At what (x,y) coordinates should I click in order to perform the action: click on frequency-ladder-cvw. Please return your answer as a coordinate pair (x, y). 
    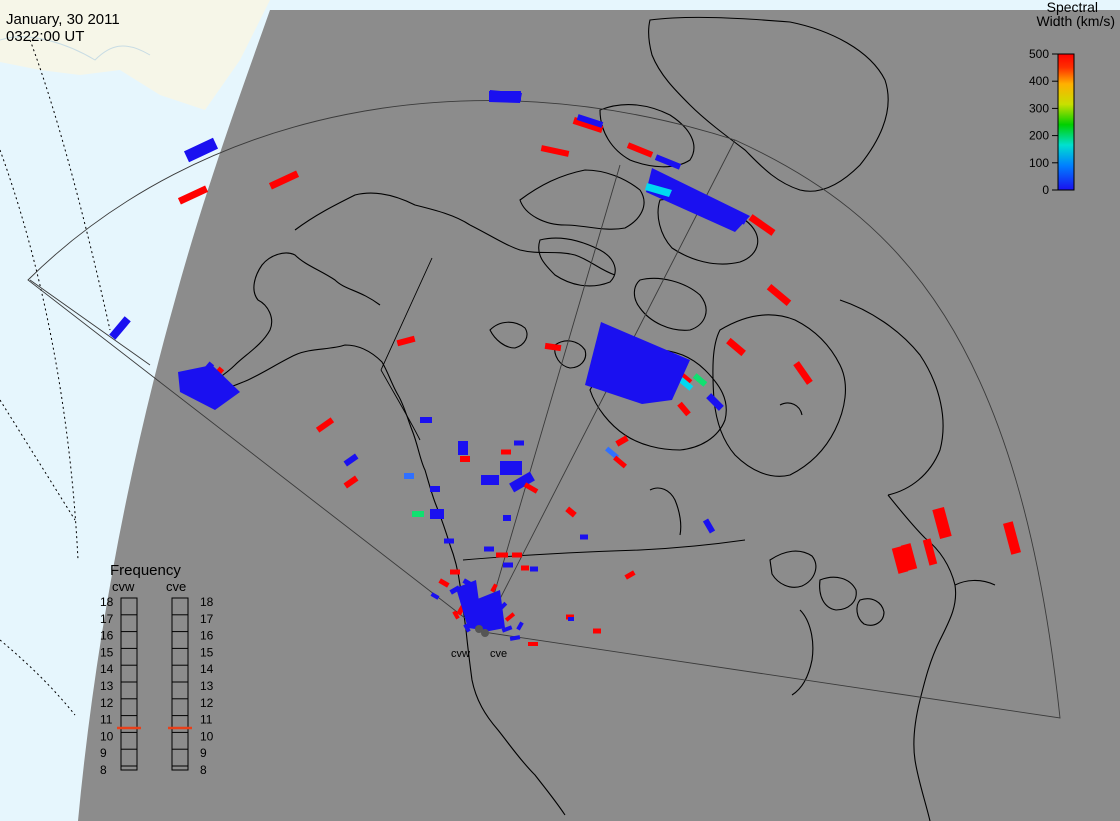
    Looking at the image, I should click on (129, 684).